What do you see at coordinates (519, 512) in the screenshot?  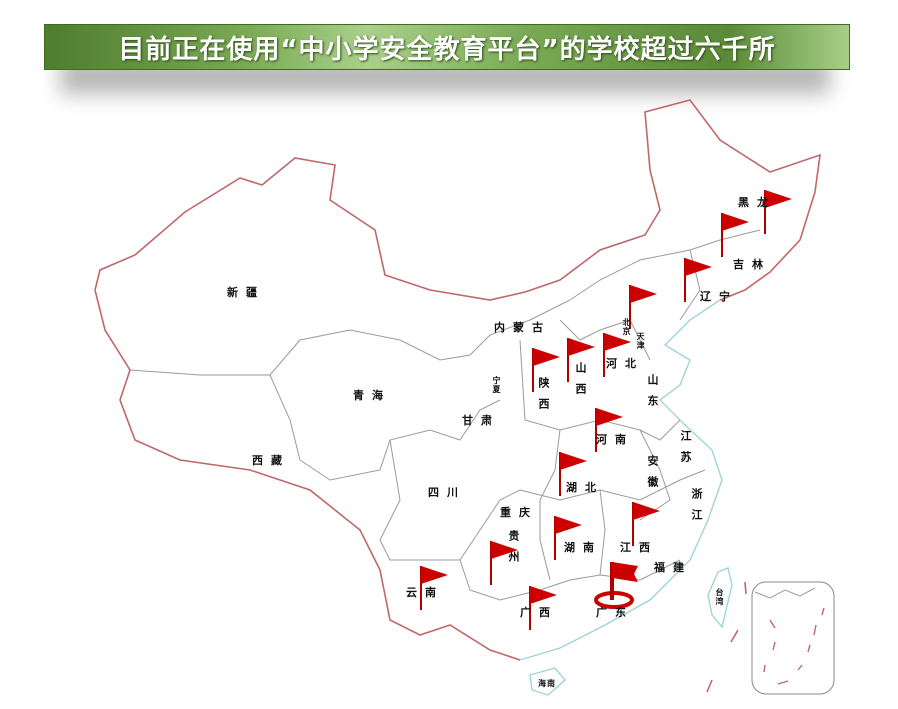 I see `province-label: 重庆` at bounding box center [519, 512].